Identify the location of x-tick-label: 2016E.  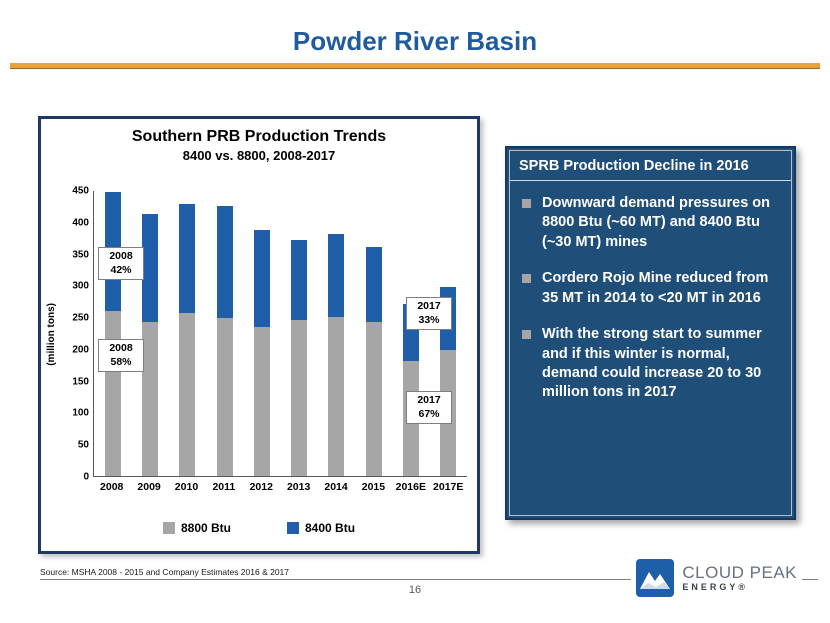
(410, 487).